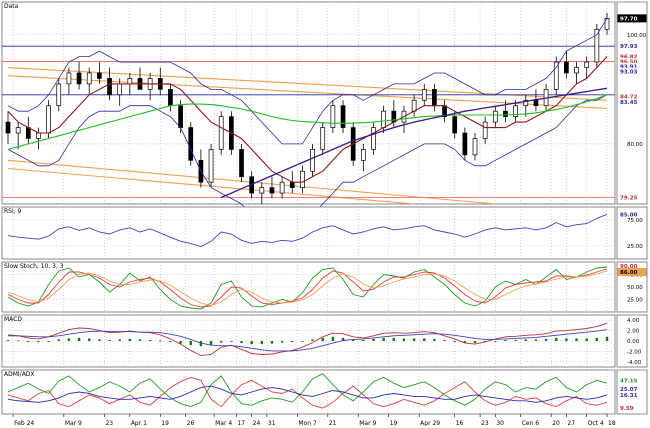 The image size is (650, 428). What do you see at coordinates (307, 423) in the screenshot?
I see `x-tick-label: Mon 7` at bounding box center [307, 423].